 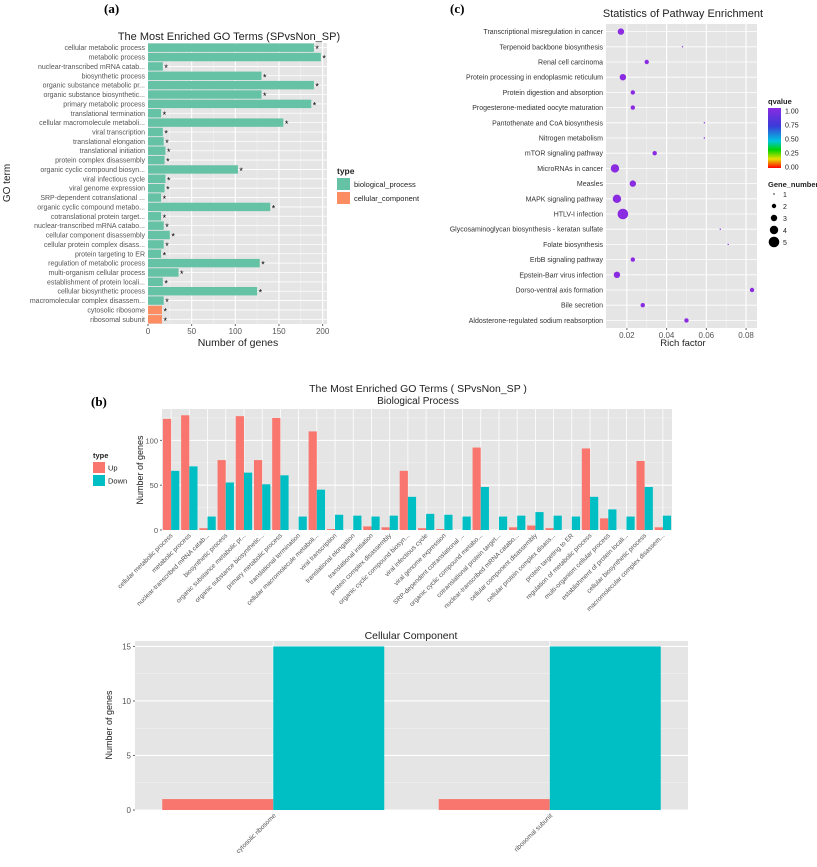 I want to click on y-tick-label: protein complex disassembly, so click(x=100, y=161).